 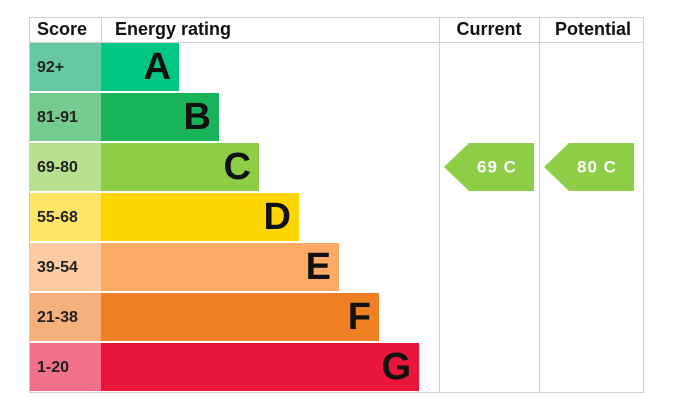 What do you see at coordinates (50, 67) in the screenshot?
I see `score-label: 92+` at bounding box center [50, 67].